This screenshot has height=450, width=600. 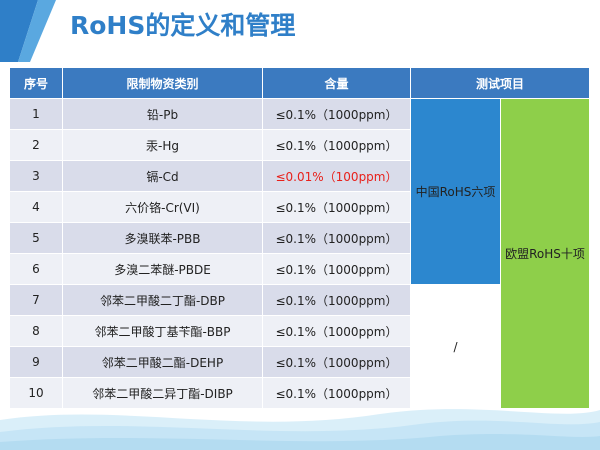 I want to click on table-row: 3 镉-Cd ≤0.01%（100ppm）, so click(x=299, y=176).